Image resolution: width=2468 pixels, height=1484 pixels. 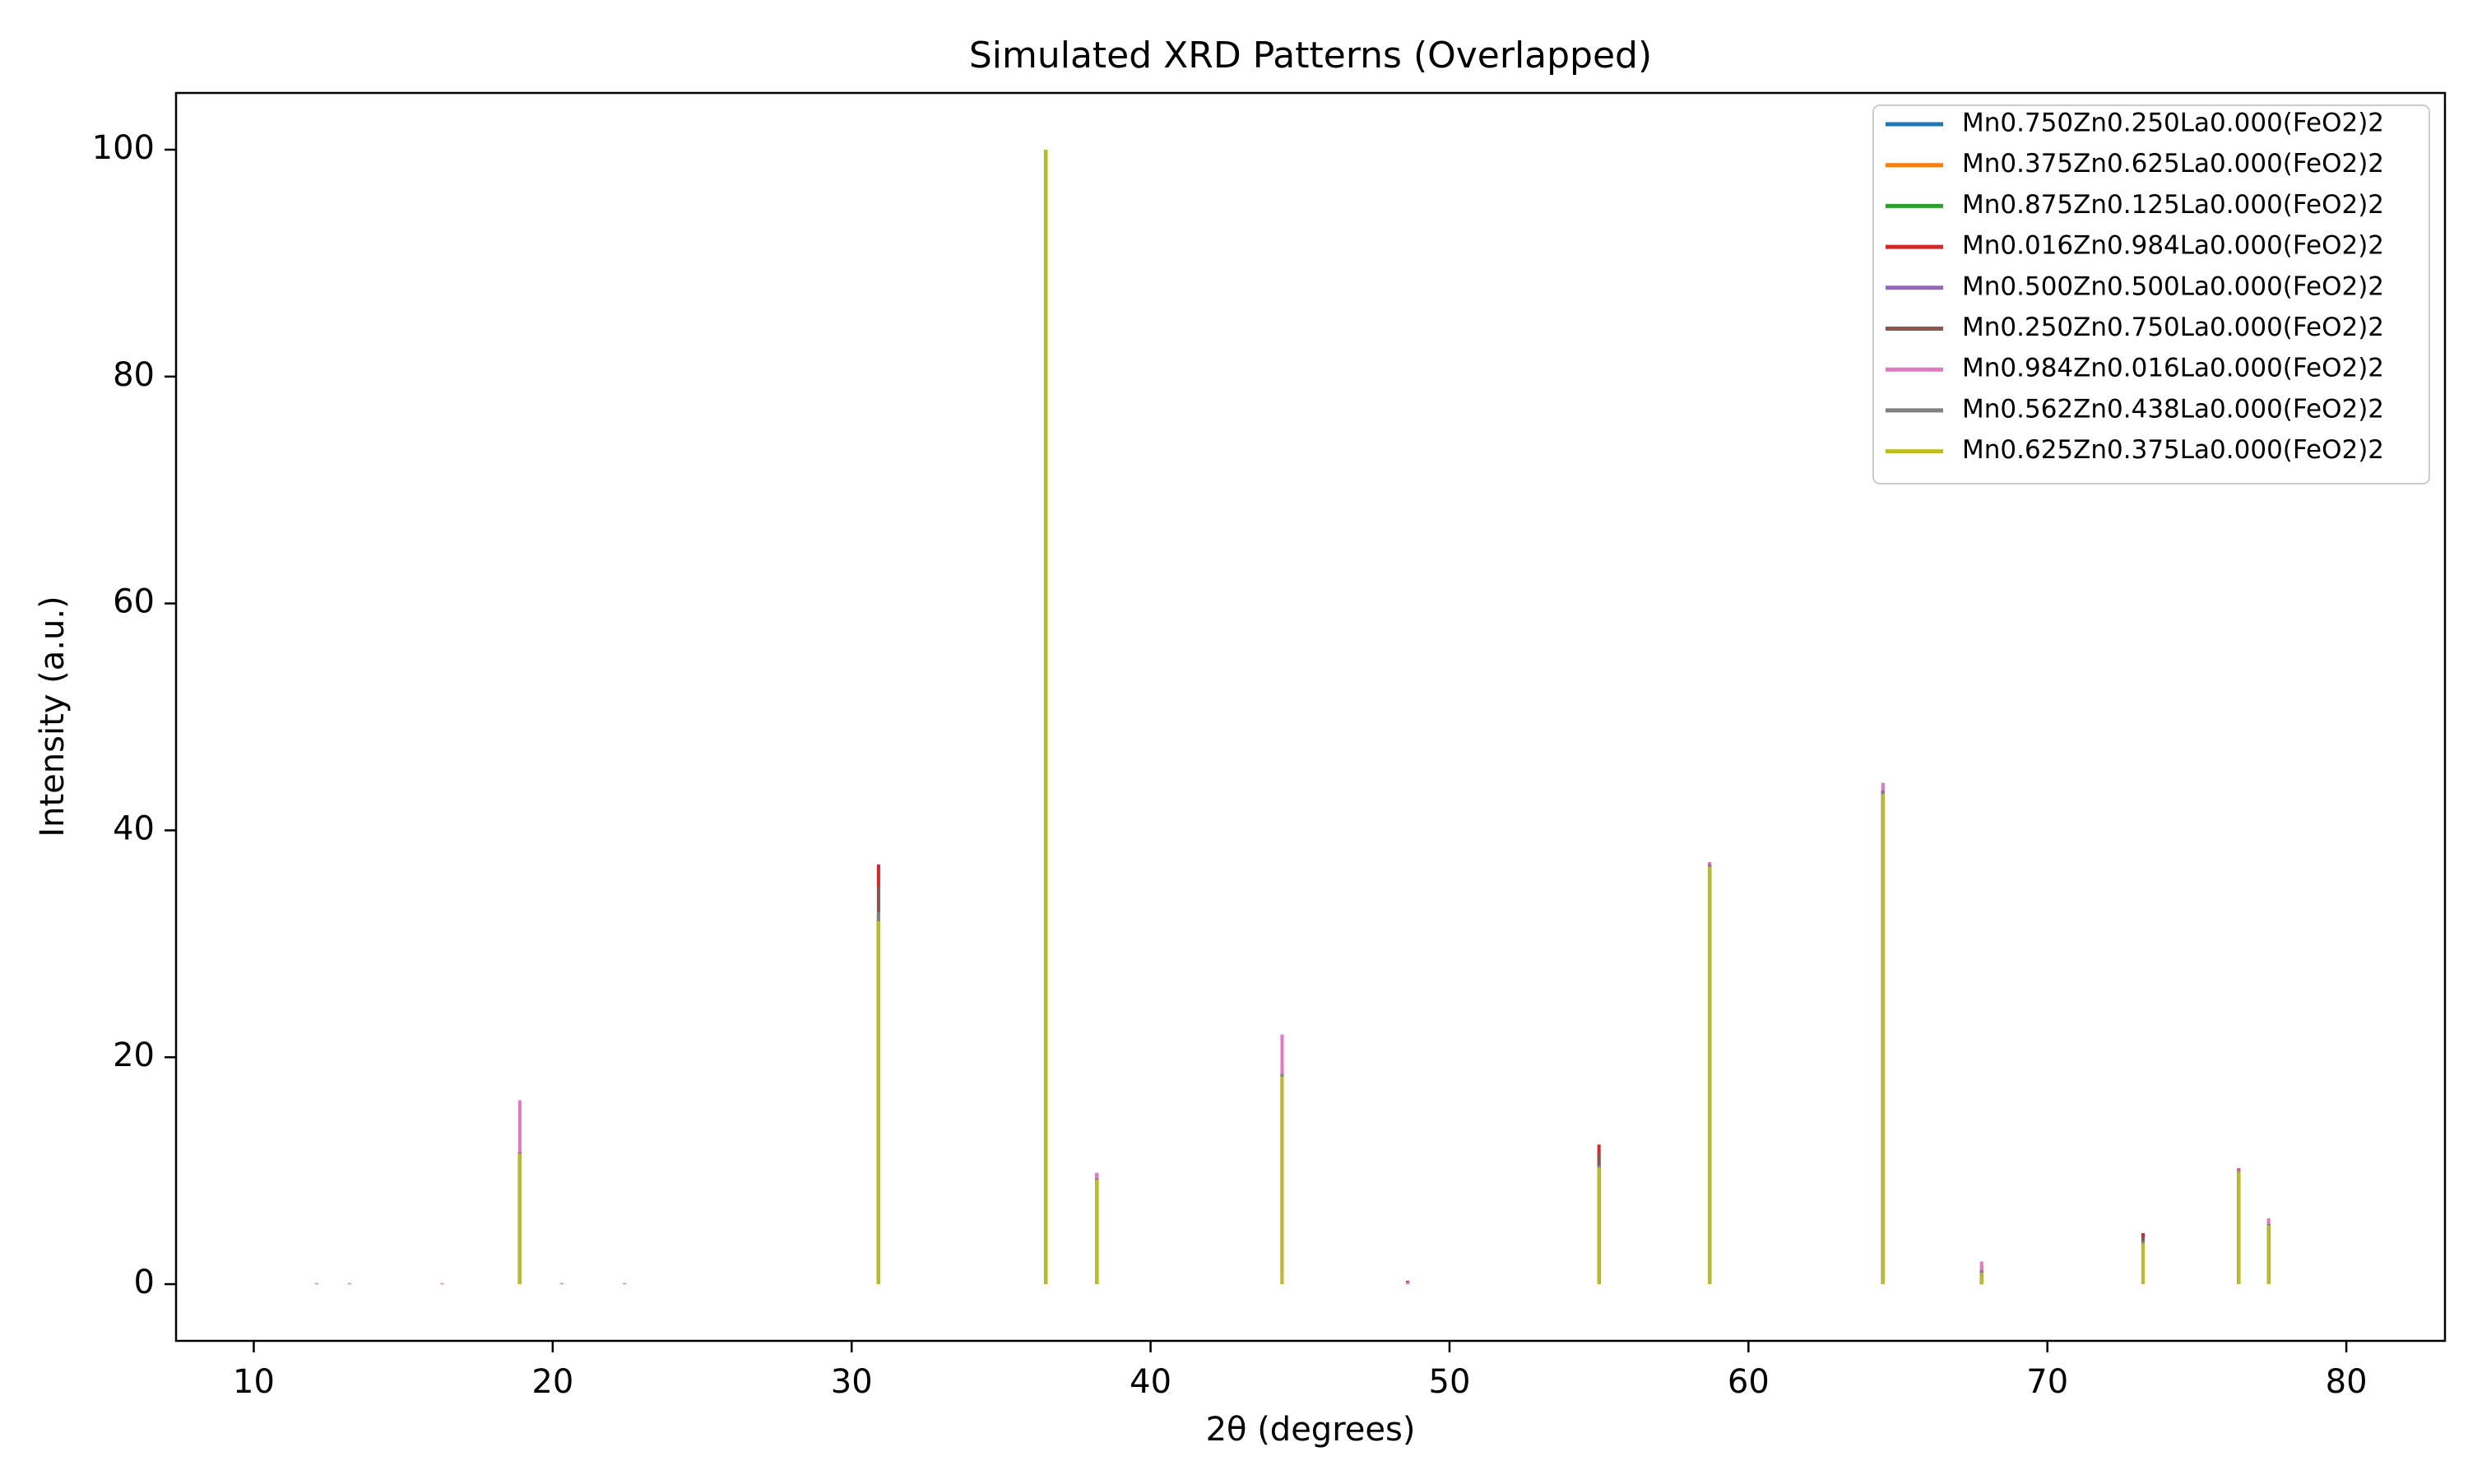 I want to click on legend-label: Mn0.500Zn0.500La0.000(FeO2)2, so click(x=2173, y=286).